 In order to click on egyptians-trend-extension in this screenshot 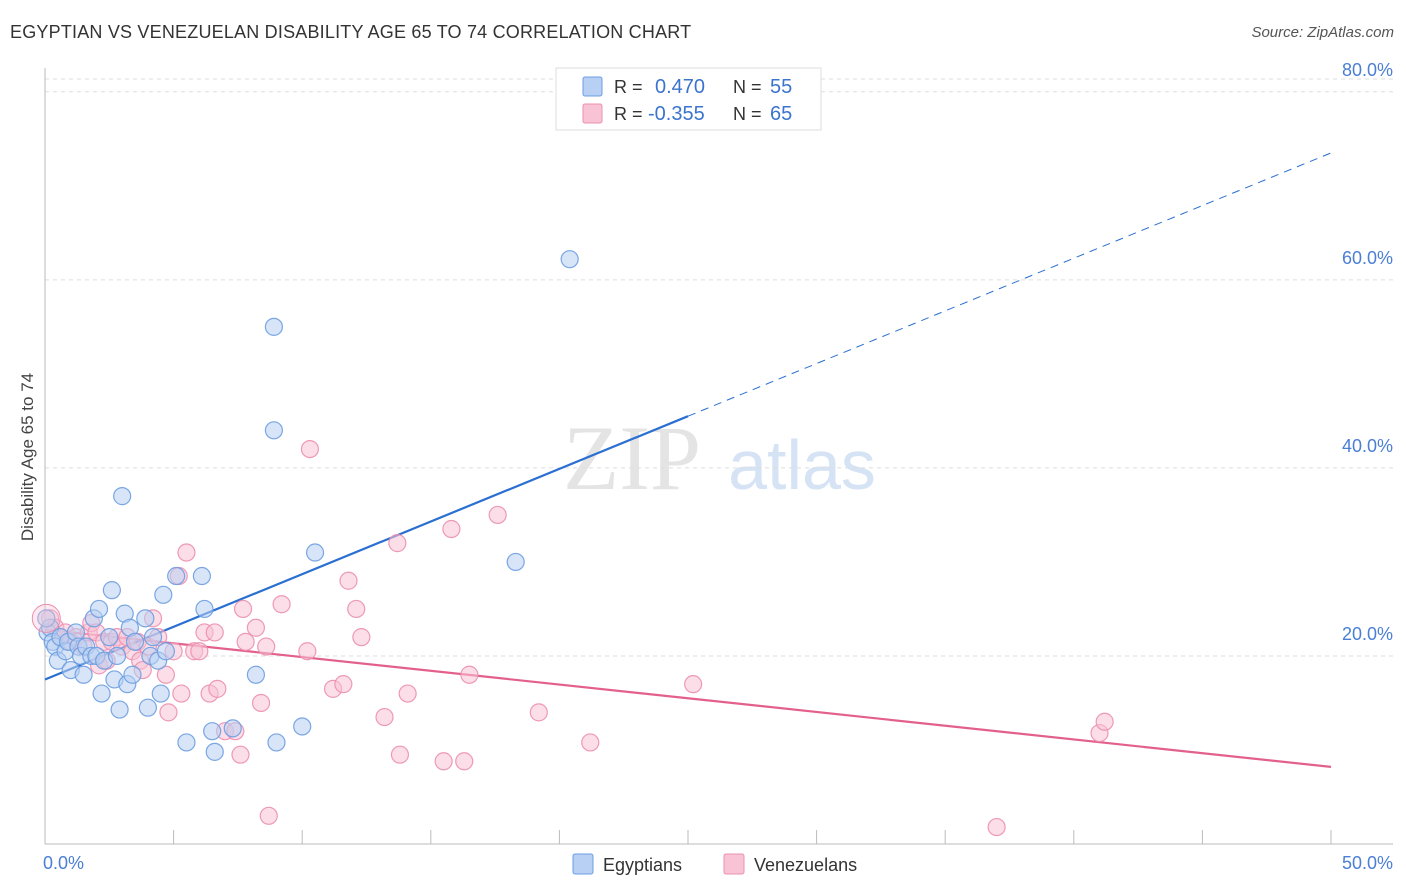, I will do `click(1009, 284)`.